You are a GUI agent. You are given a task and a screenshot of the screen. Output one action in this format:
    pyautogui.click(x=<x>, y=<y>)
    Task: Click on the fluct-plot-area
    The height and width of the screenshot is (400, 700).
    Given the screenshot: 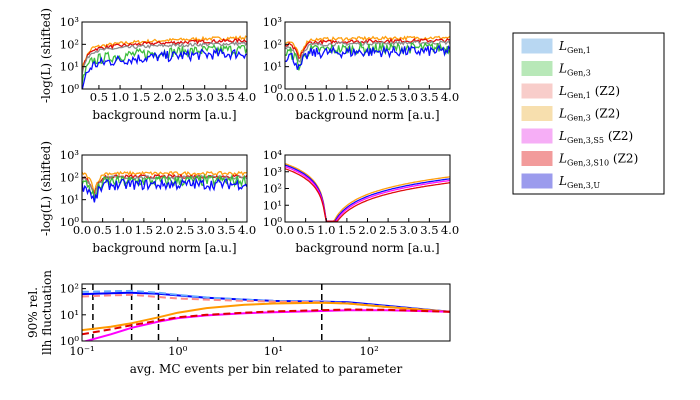 What is the action you would take?
    pyautogui.click(x=266, y=312)
    